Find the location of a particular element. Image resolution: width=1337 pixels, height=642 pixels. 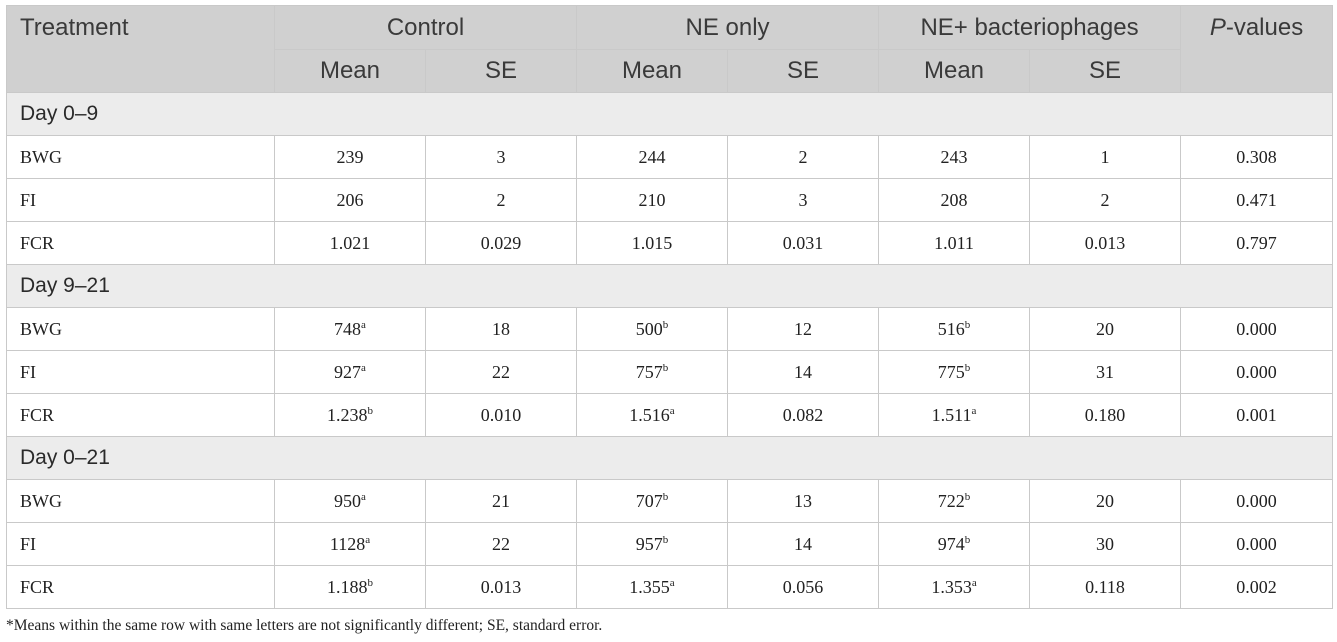

p-value-cell-value: 0.002 is located at coordinates (1256, 586).